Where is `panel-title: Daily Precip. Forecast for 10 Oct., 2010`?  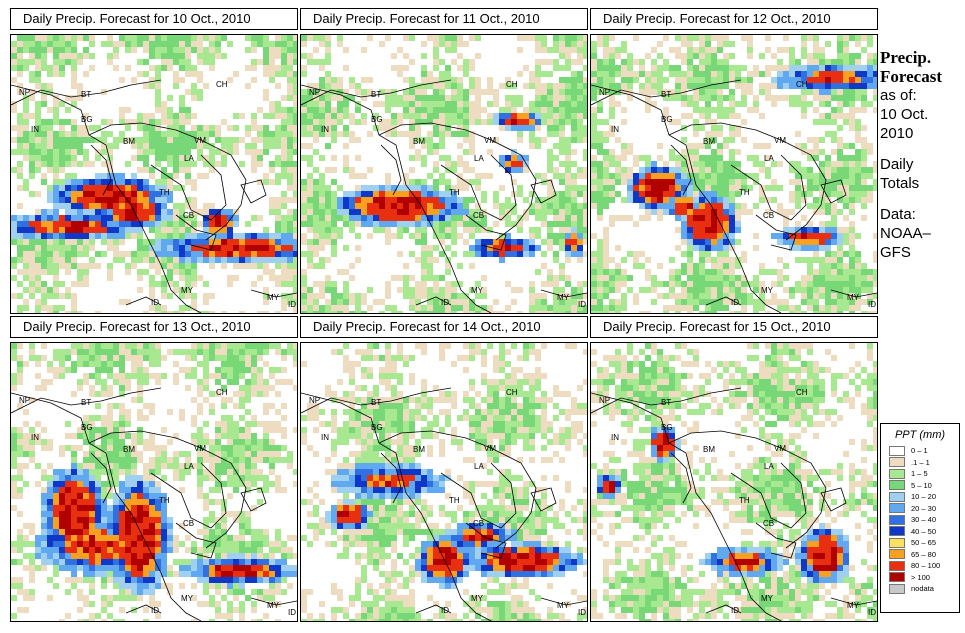
panel-title: Daily Precip. Forecast for 10 Oct., 2010 is located at coordinates (154, 19).